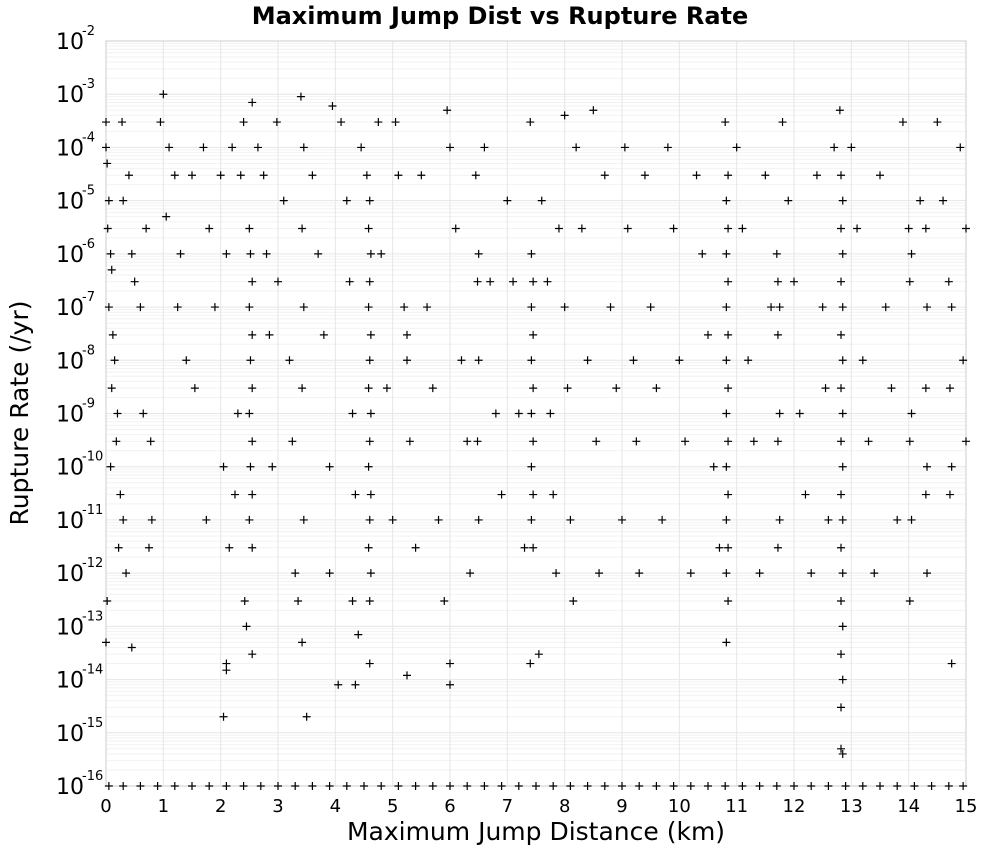 Image resolution: width=1000 pixels, height=850 pixels. I want to click on y-tick-exponent: -16, so click(92, 776).